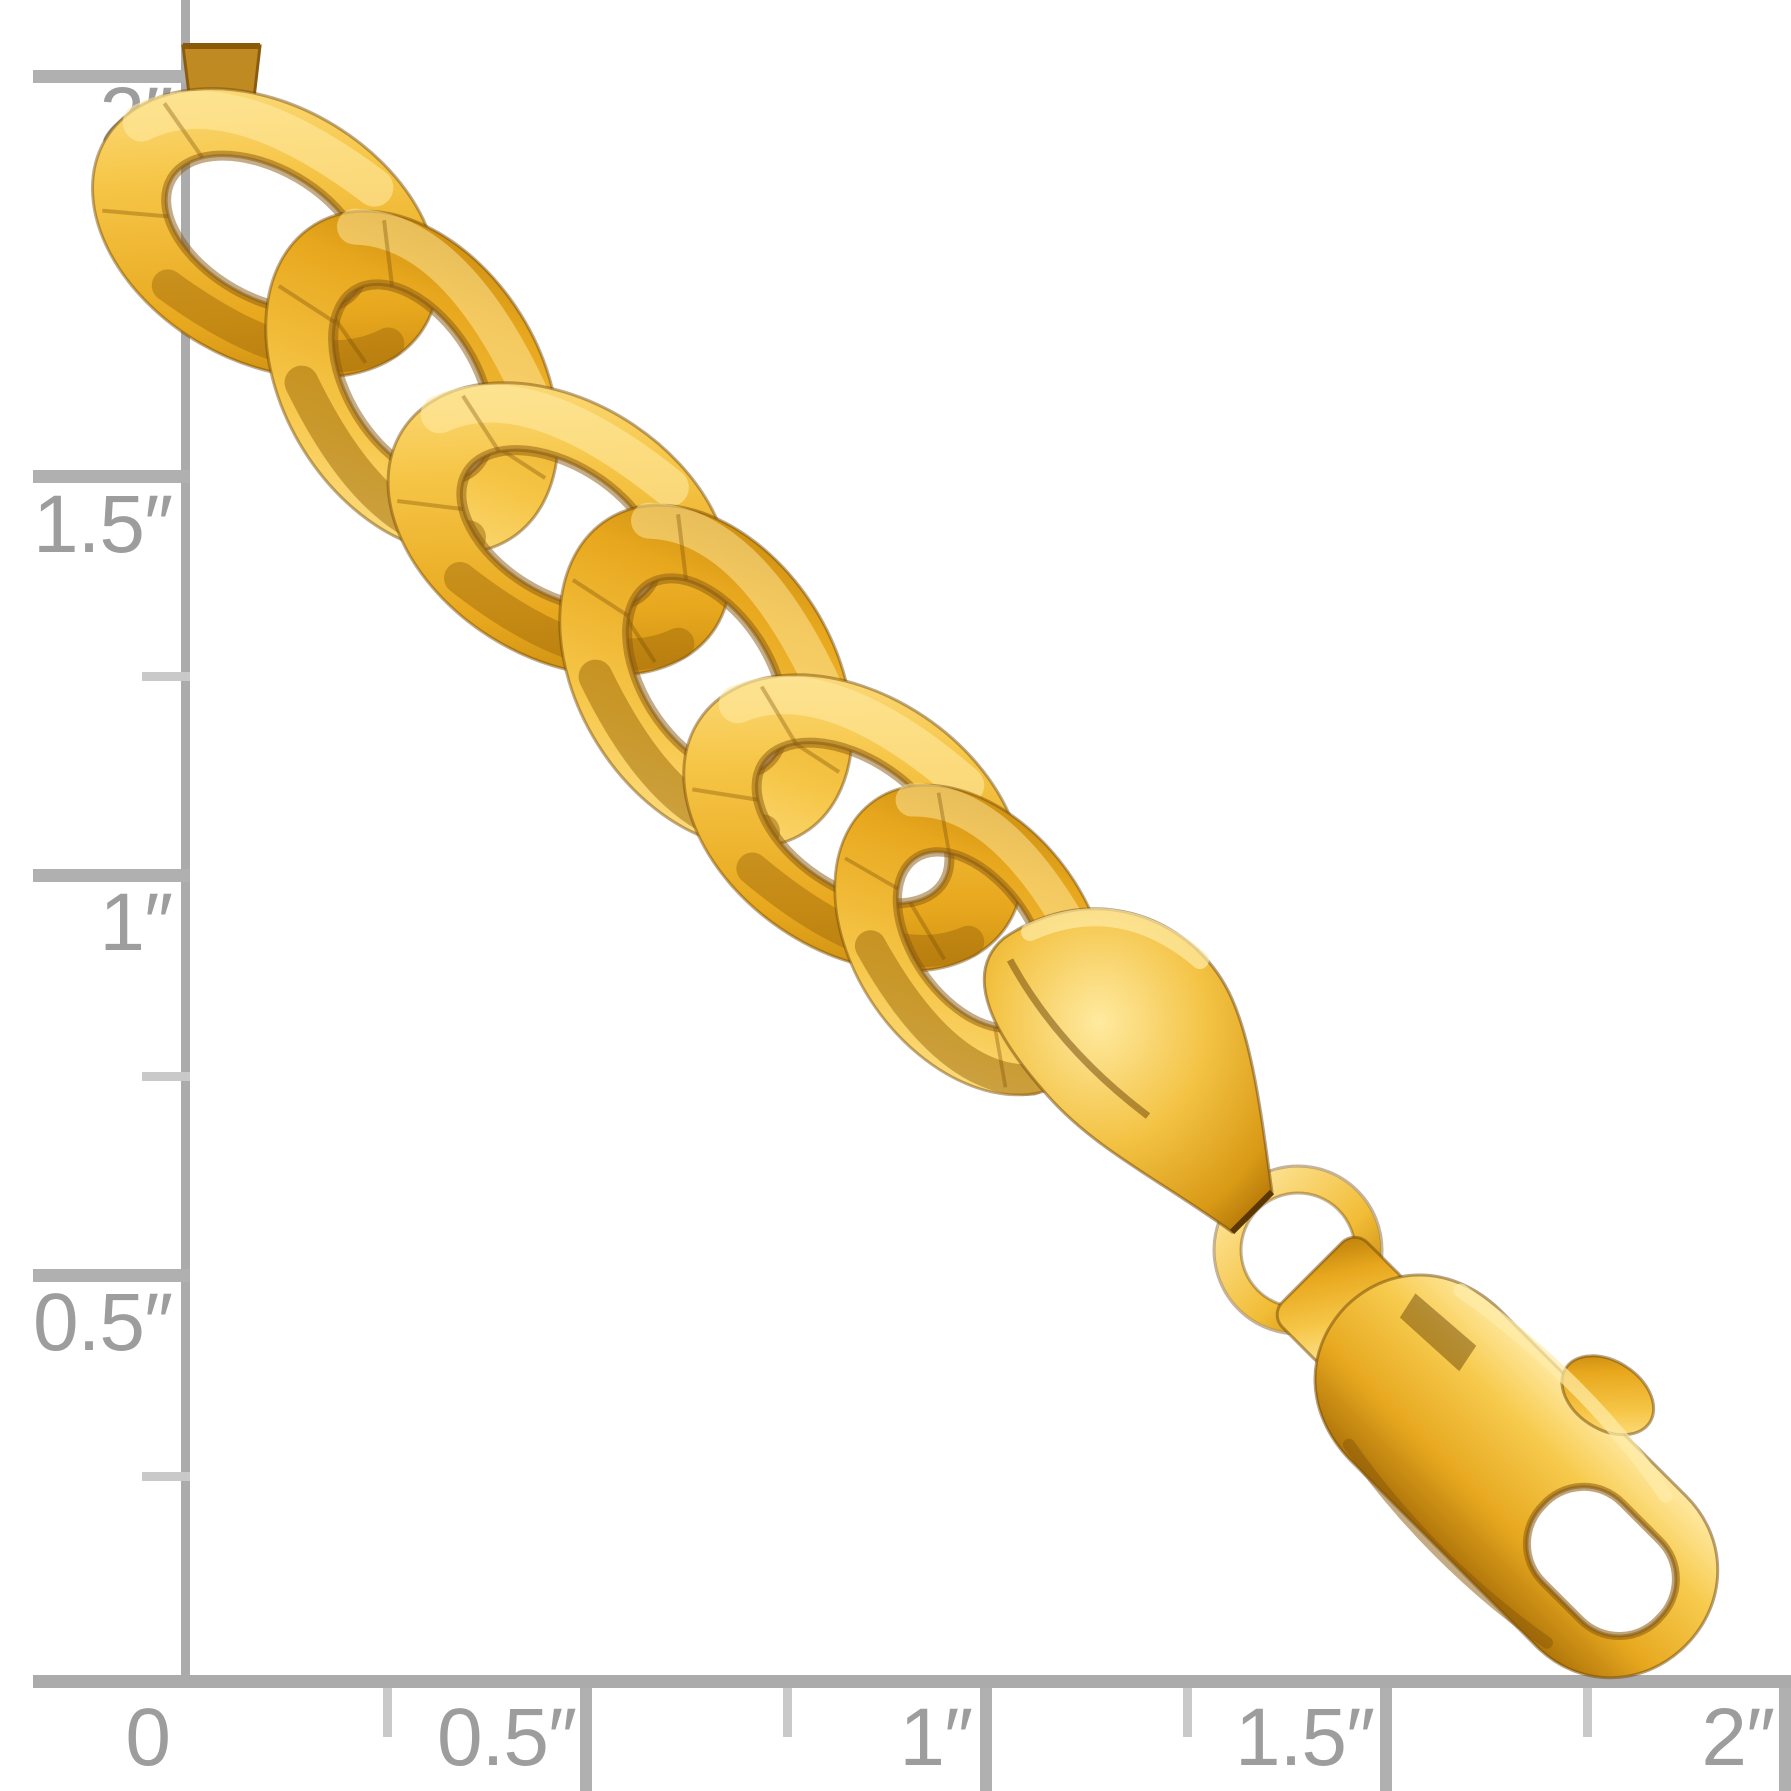  I want to click on horizontal-ruler-label-1in: 1″, so click(936, 1737).